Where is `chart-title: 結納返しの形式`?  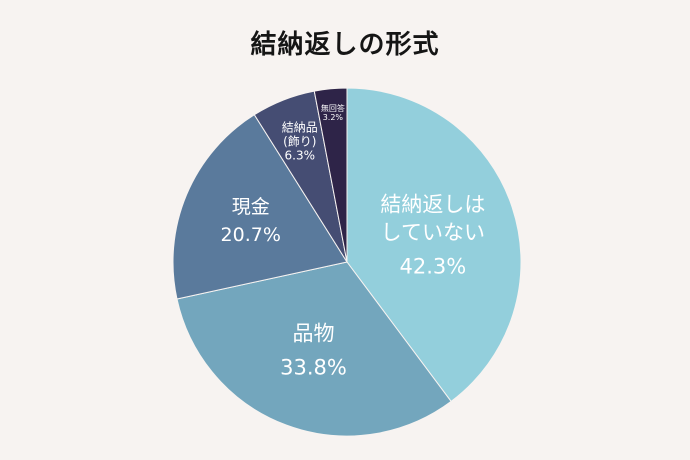
chart-title: 結納返しの形式 is located at coordinates (345, 45).